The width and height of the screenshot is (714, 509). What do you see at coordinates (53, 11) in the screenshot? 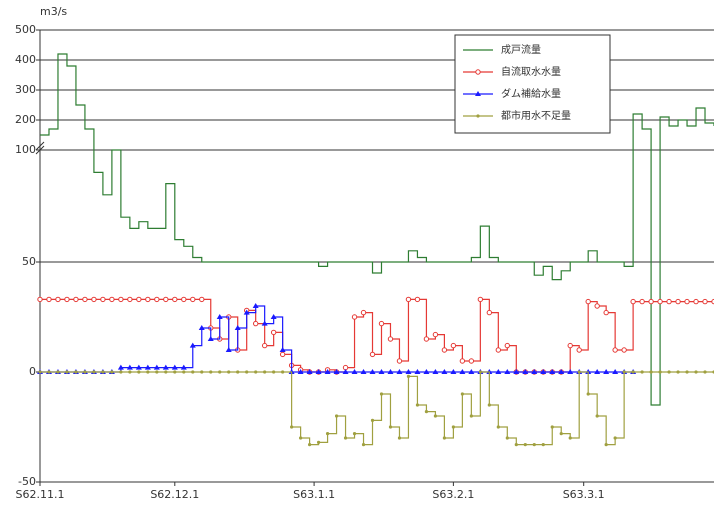
I see `y-axis-label: m3/s` at bounding box center [53, 11].